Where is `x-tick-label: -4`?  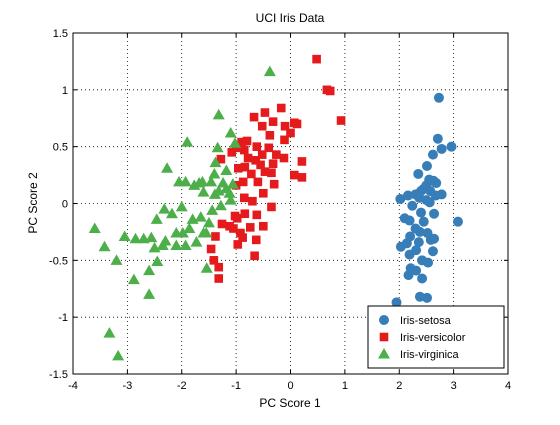 x-tick-label: -4 is located at coordinates (73, 386).